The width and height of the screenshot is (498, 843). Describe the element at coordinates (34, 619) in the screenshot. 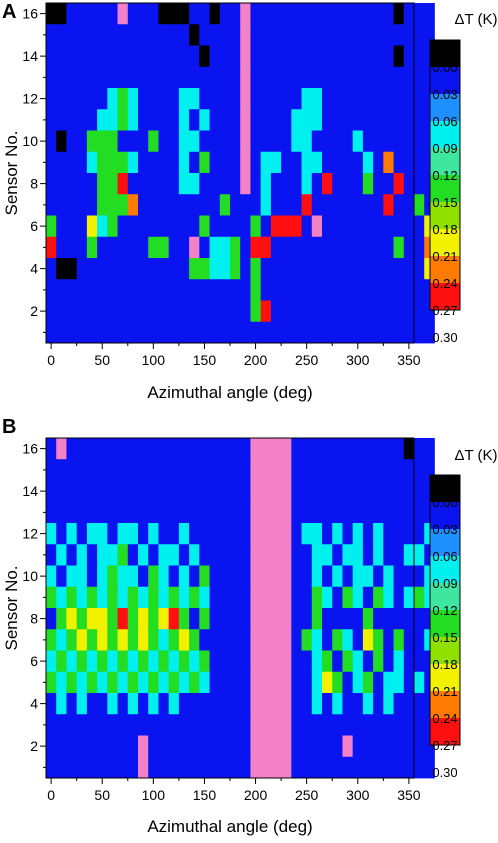

I see `y-tick-label: 8` at that location.